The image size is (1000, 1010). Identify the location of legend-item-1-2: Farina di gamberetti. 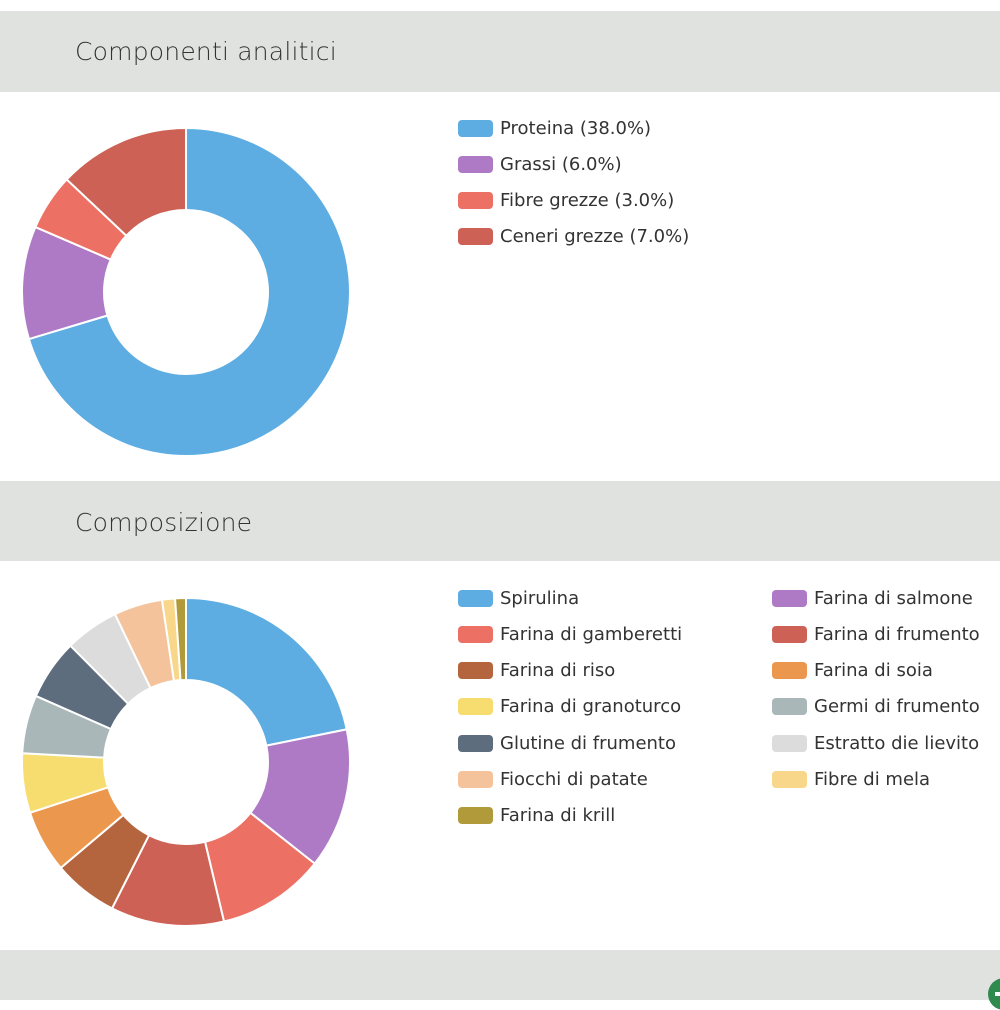
(570, 634).